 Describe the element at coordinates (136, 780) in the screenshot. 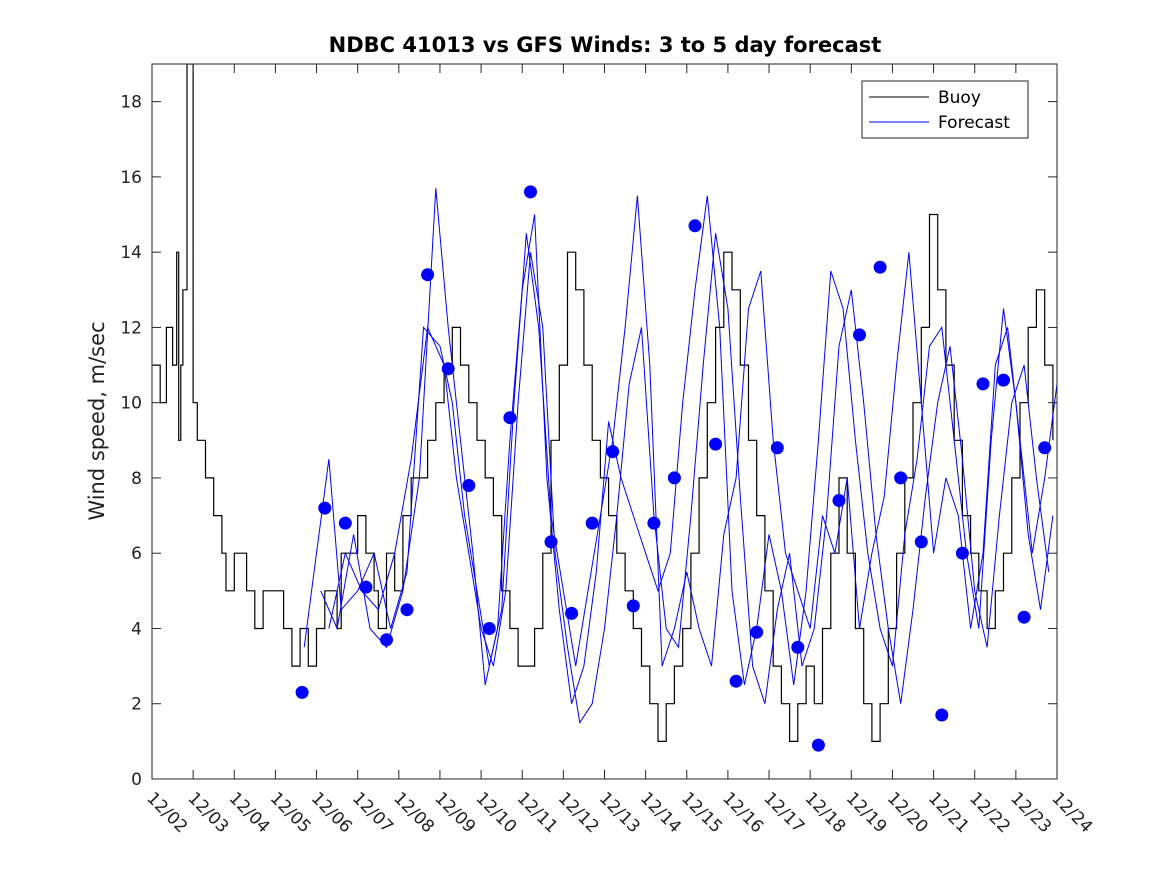

I see `y-tick-label: 0` at that location.